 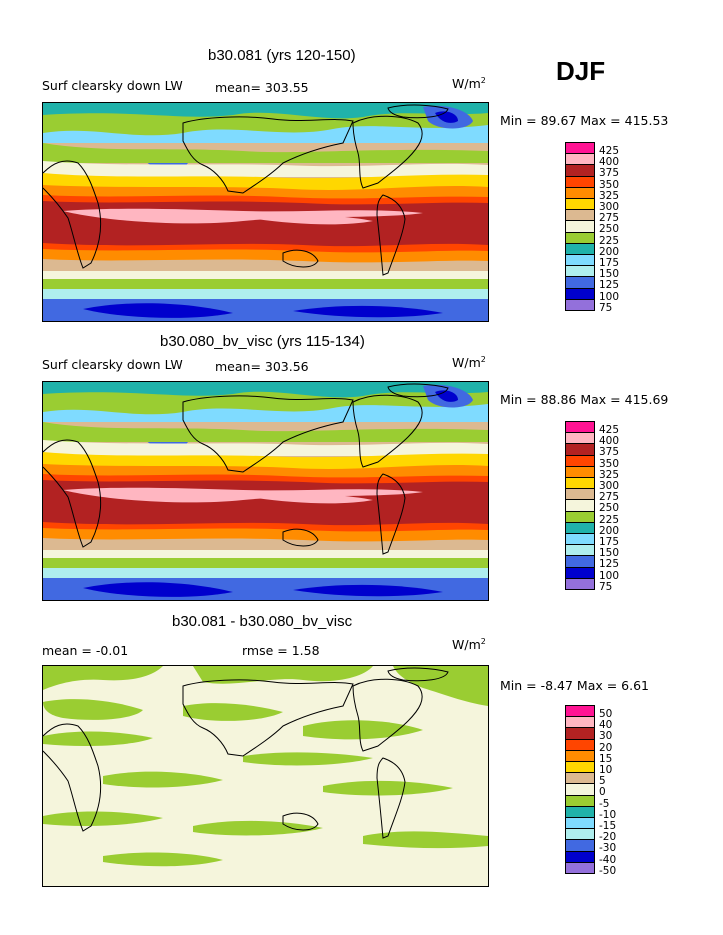 What do you see at coordinates (606, 725) in the screenshot?
I see `colorbar-level-label: 40` at bounding box center [606, 725].